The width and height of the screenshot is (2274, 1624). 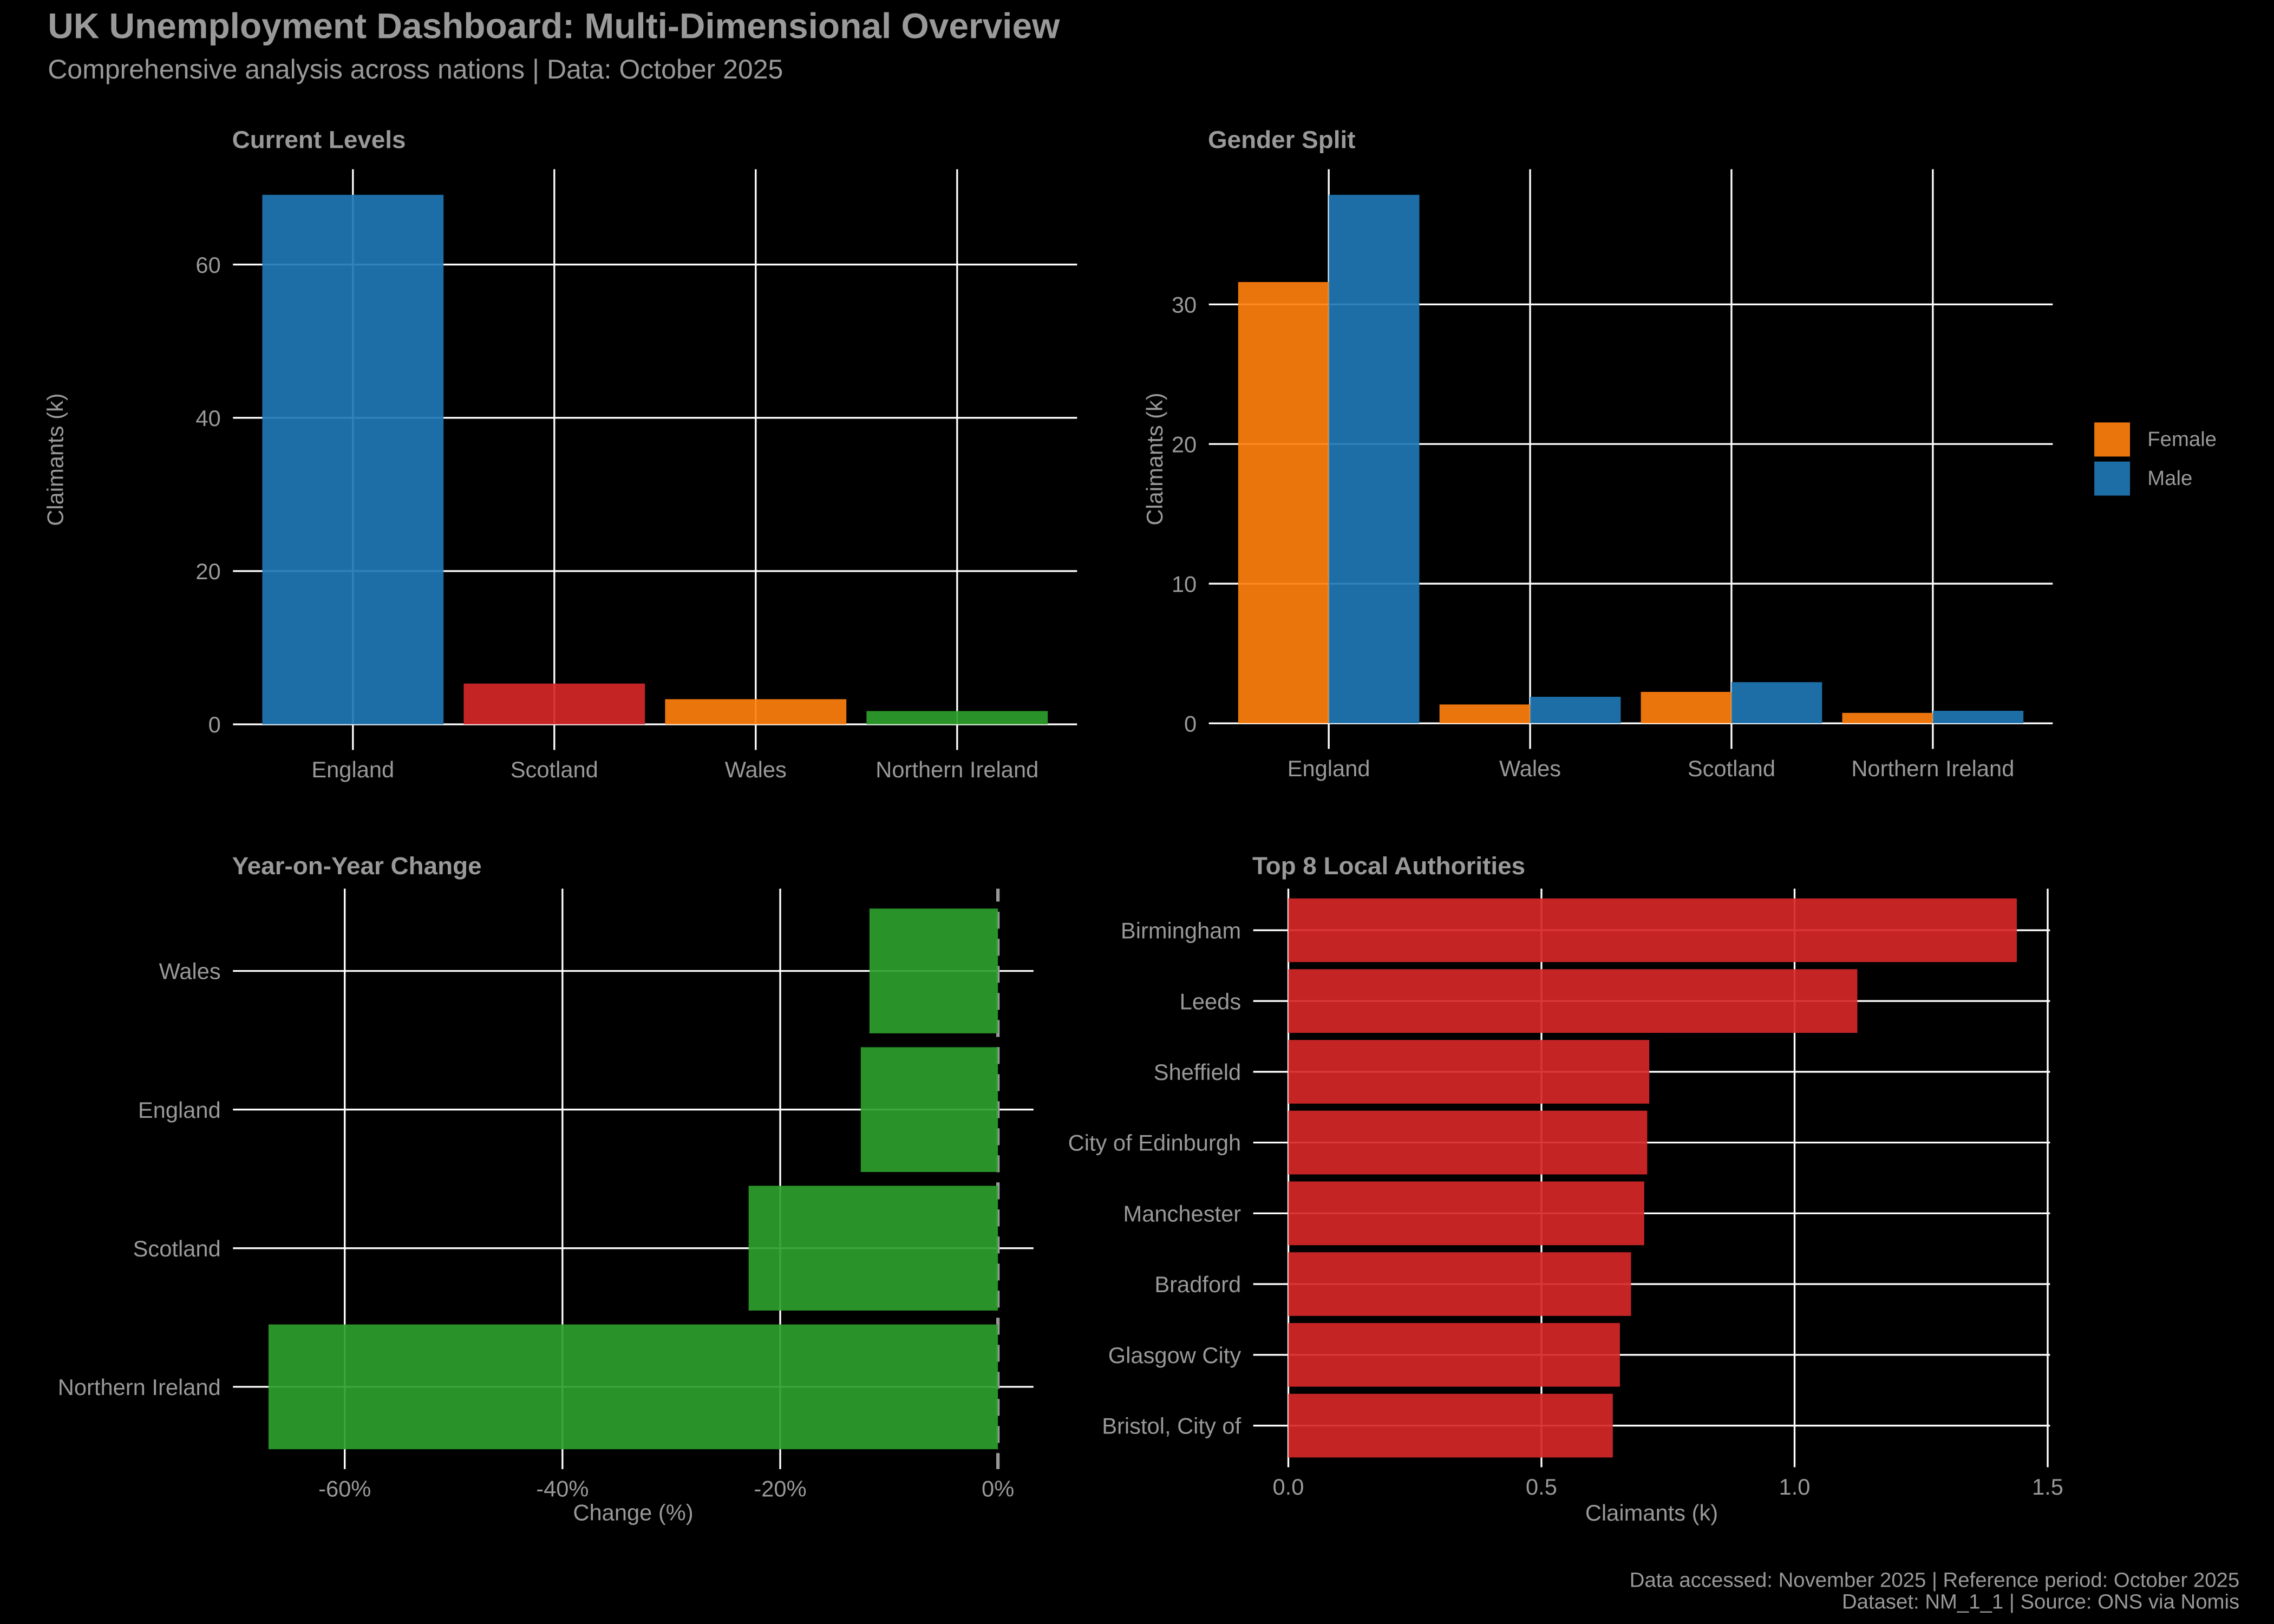 What do you see at coordinates (1542, 1486) in the screenshot?
I see `svg-text: 0.5` at bounding box center [1542, 1486].